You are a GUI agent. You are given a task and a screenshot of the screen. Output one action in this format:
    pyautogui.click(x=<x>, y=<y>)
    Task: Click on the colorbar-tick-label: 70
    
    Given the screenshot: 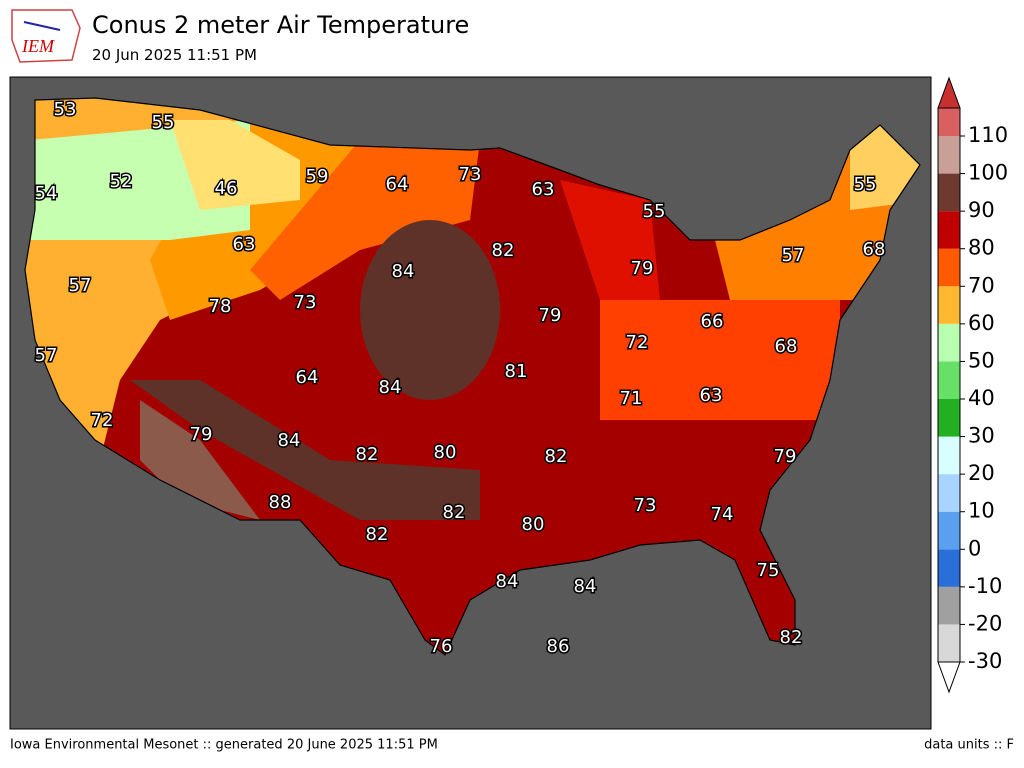 What is the action you would take?
    pyautogui.click(x=981, y=285)
    